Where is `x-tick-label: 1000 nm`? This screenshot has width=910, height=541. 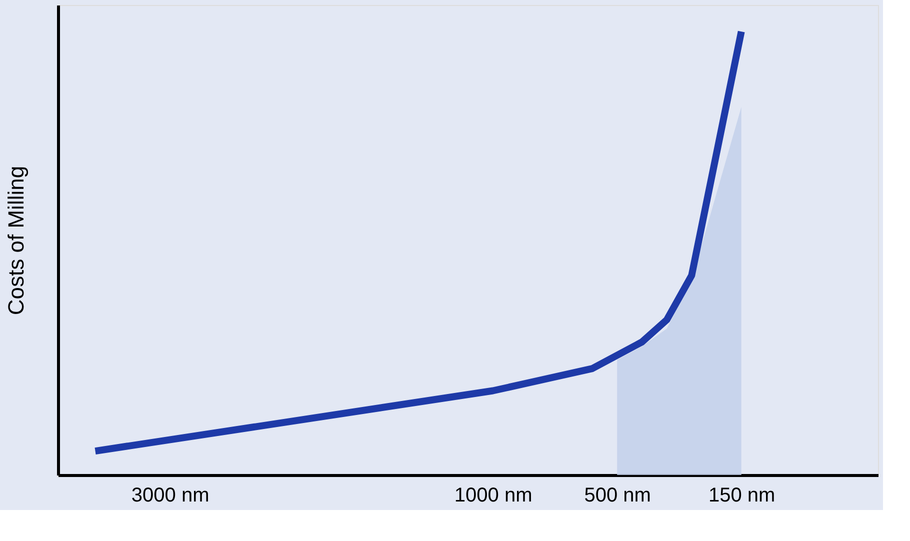 x-tick-label: 1000 nm is located at coordinates (493, 495).